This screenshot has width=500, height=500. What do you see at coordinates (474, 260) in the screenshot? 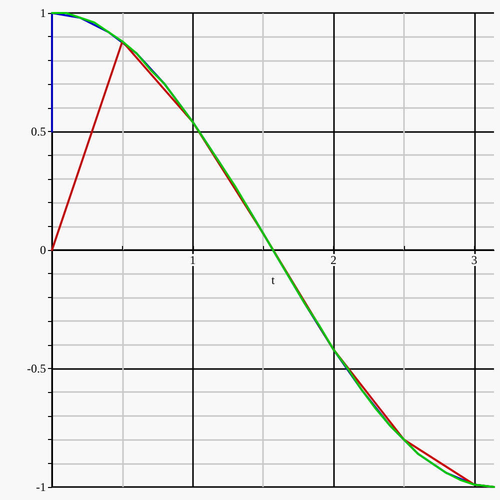
I see `x-tick-label: 3` at bounding box center [474, 260].